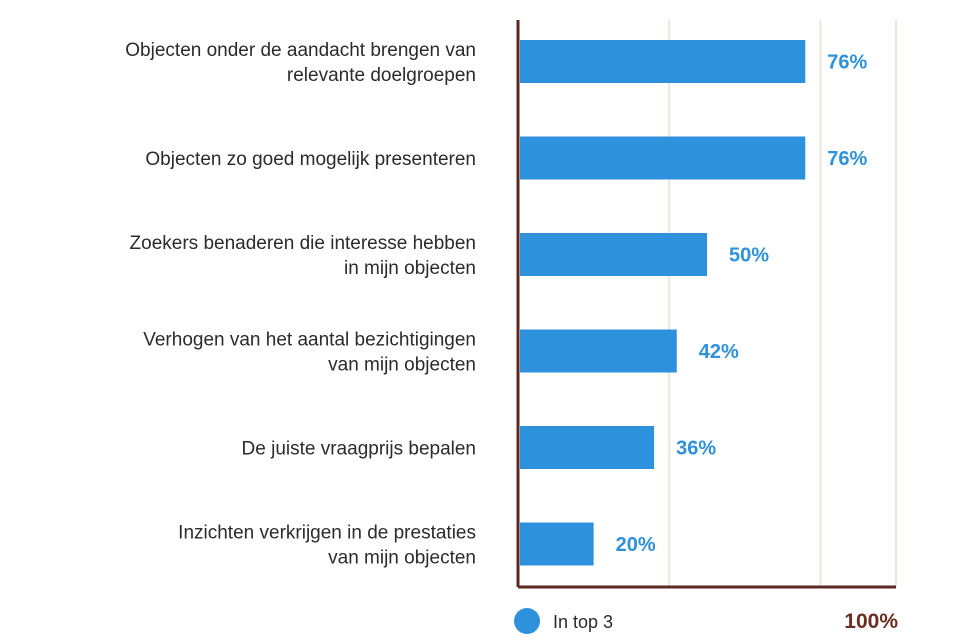  I want to click on x-axis-max-label: 100%, so click(871, 621).